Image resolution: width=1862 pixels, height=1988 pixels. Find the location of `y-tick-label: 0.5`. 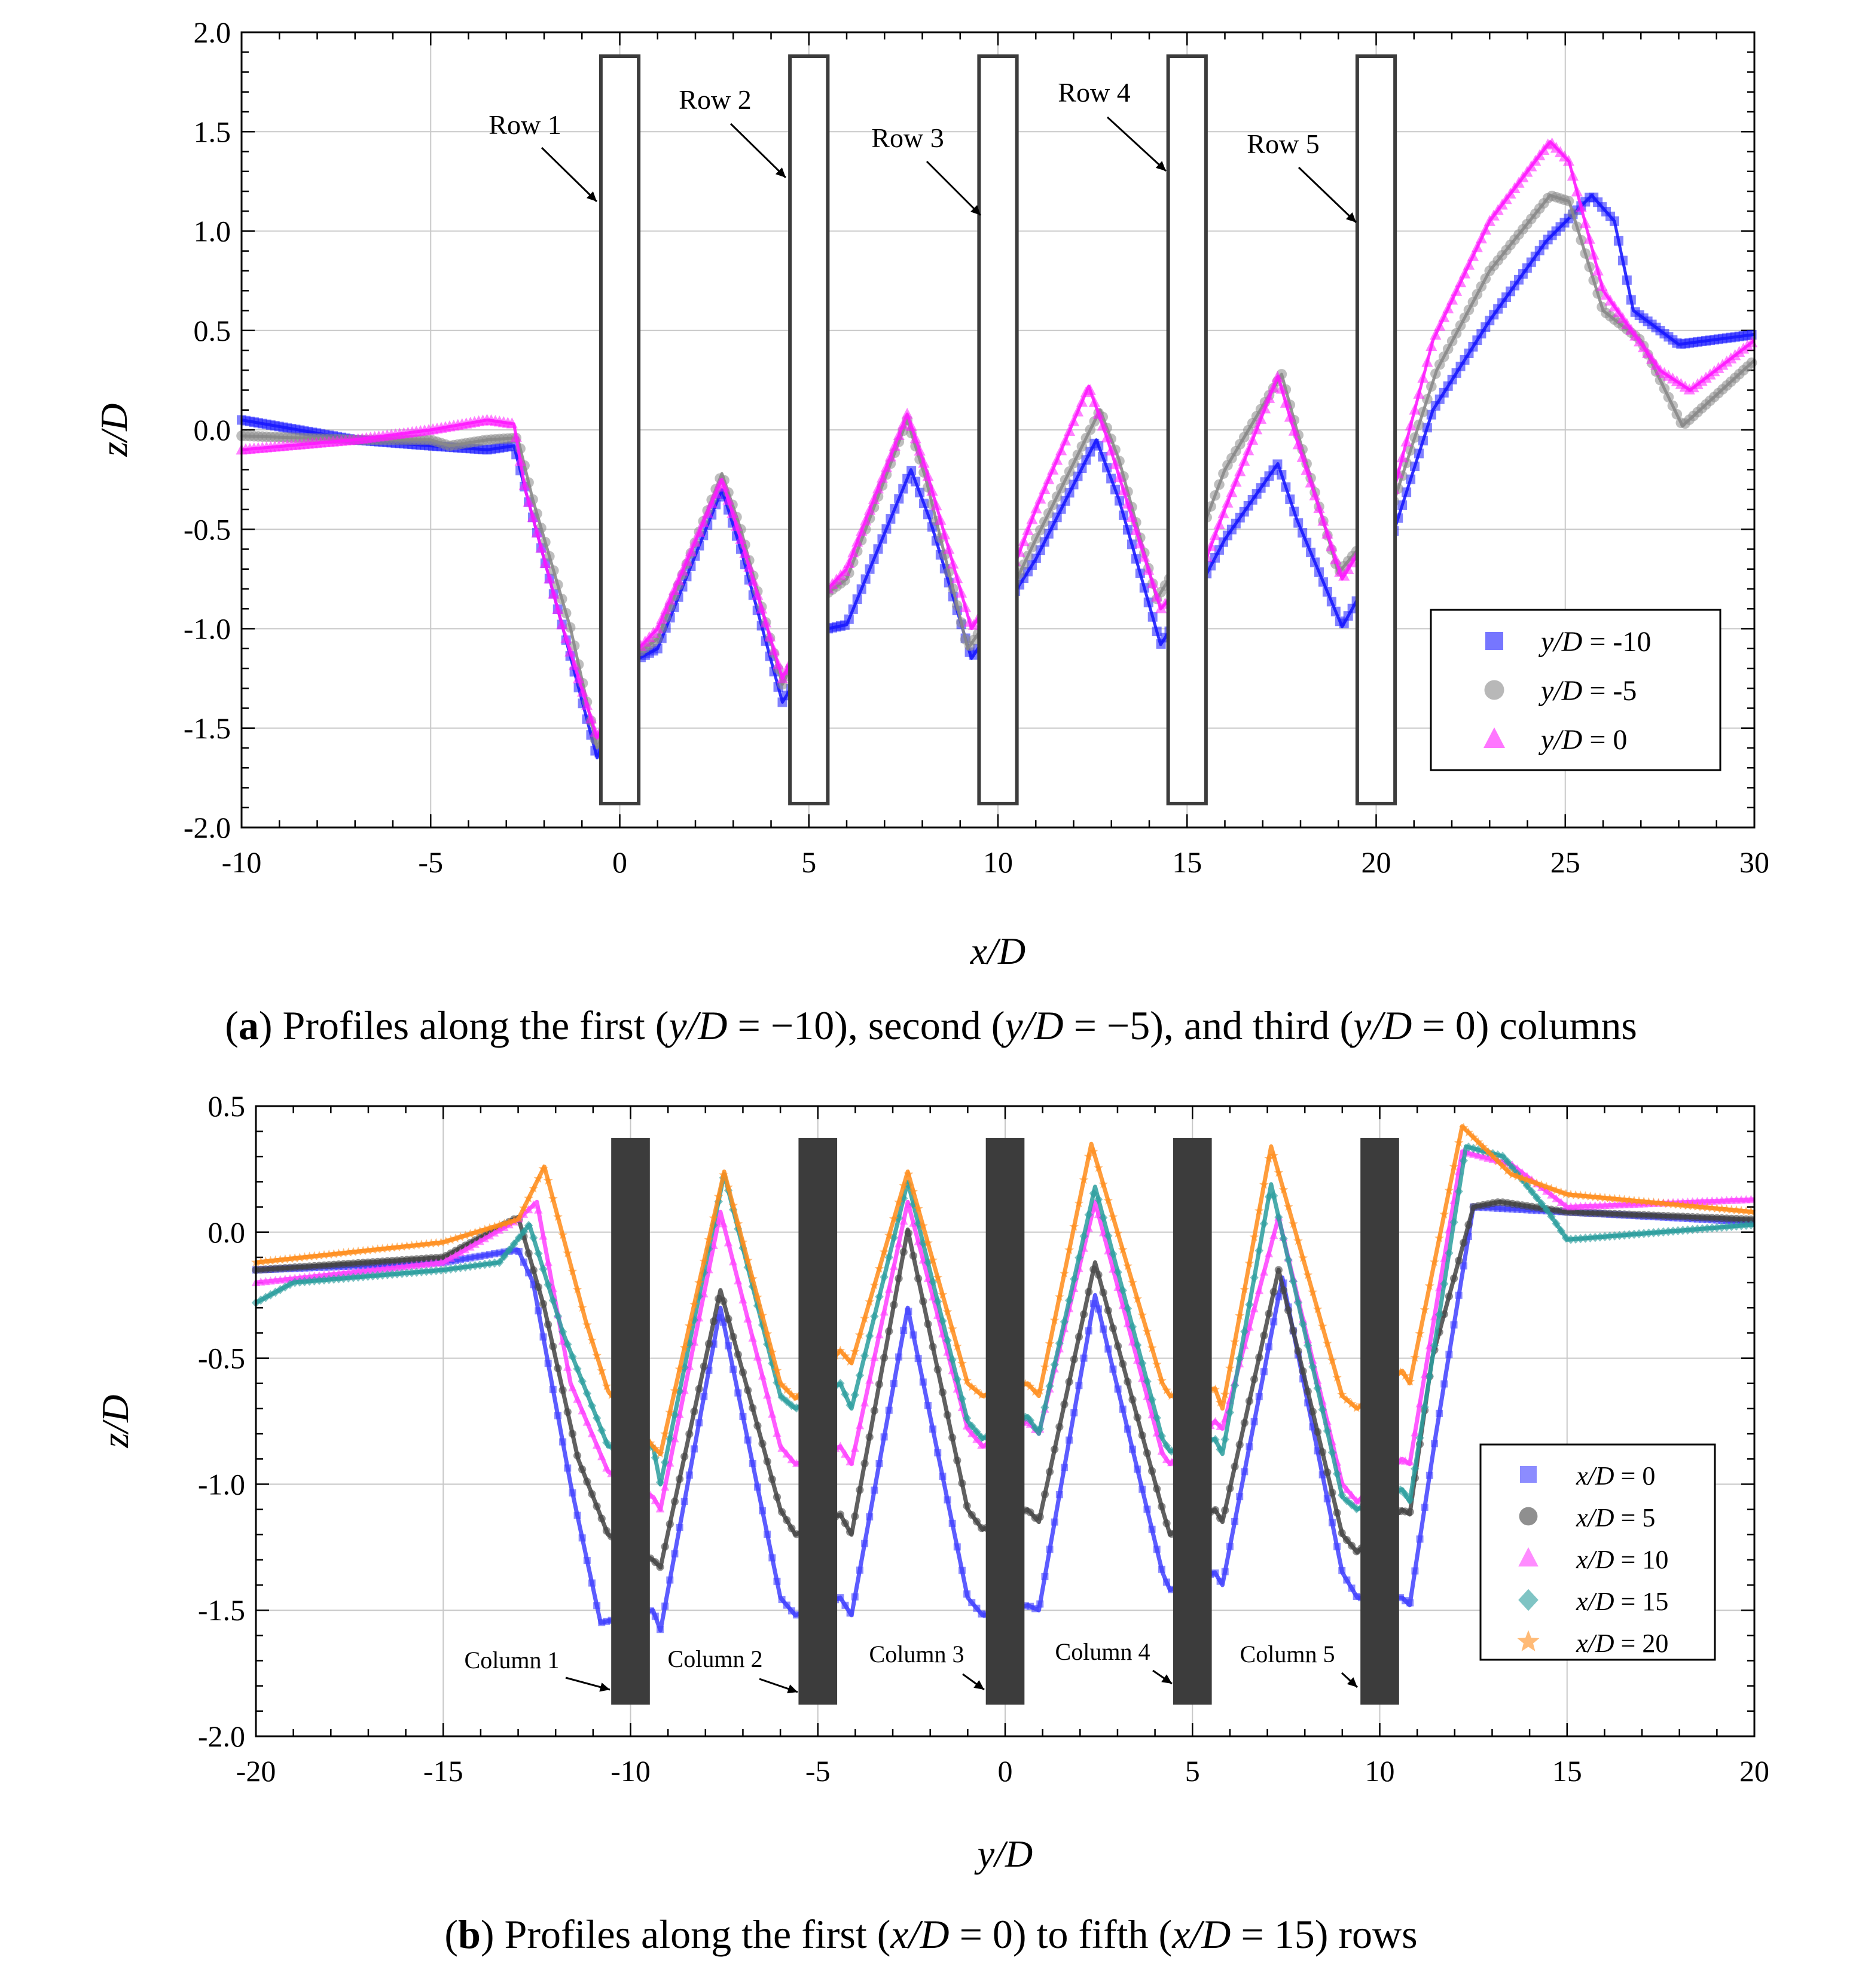

y-tick-label: 0.5 is located at coordinates (212, 330).